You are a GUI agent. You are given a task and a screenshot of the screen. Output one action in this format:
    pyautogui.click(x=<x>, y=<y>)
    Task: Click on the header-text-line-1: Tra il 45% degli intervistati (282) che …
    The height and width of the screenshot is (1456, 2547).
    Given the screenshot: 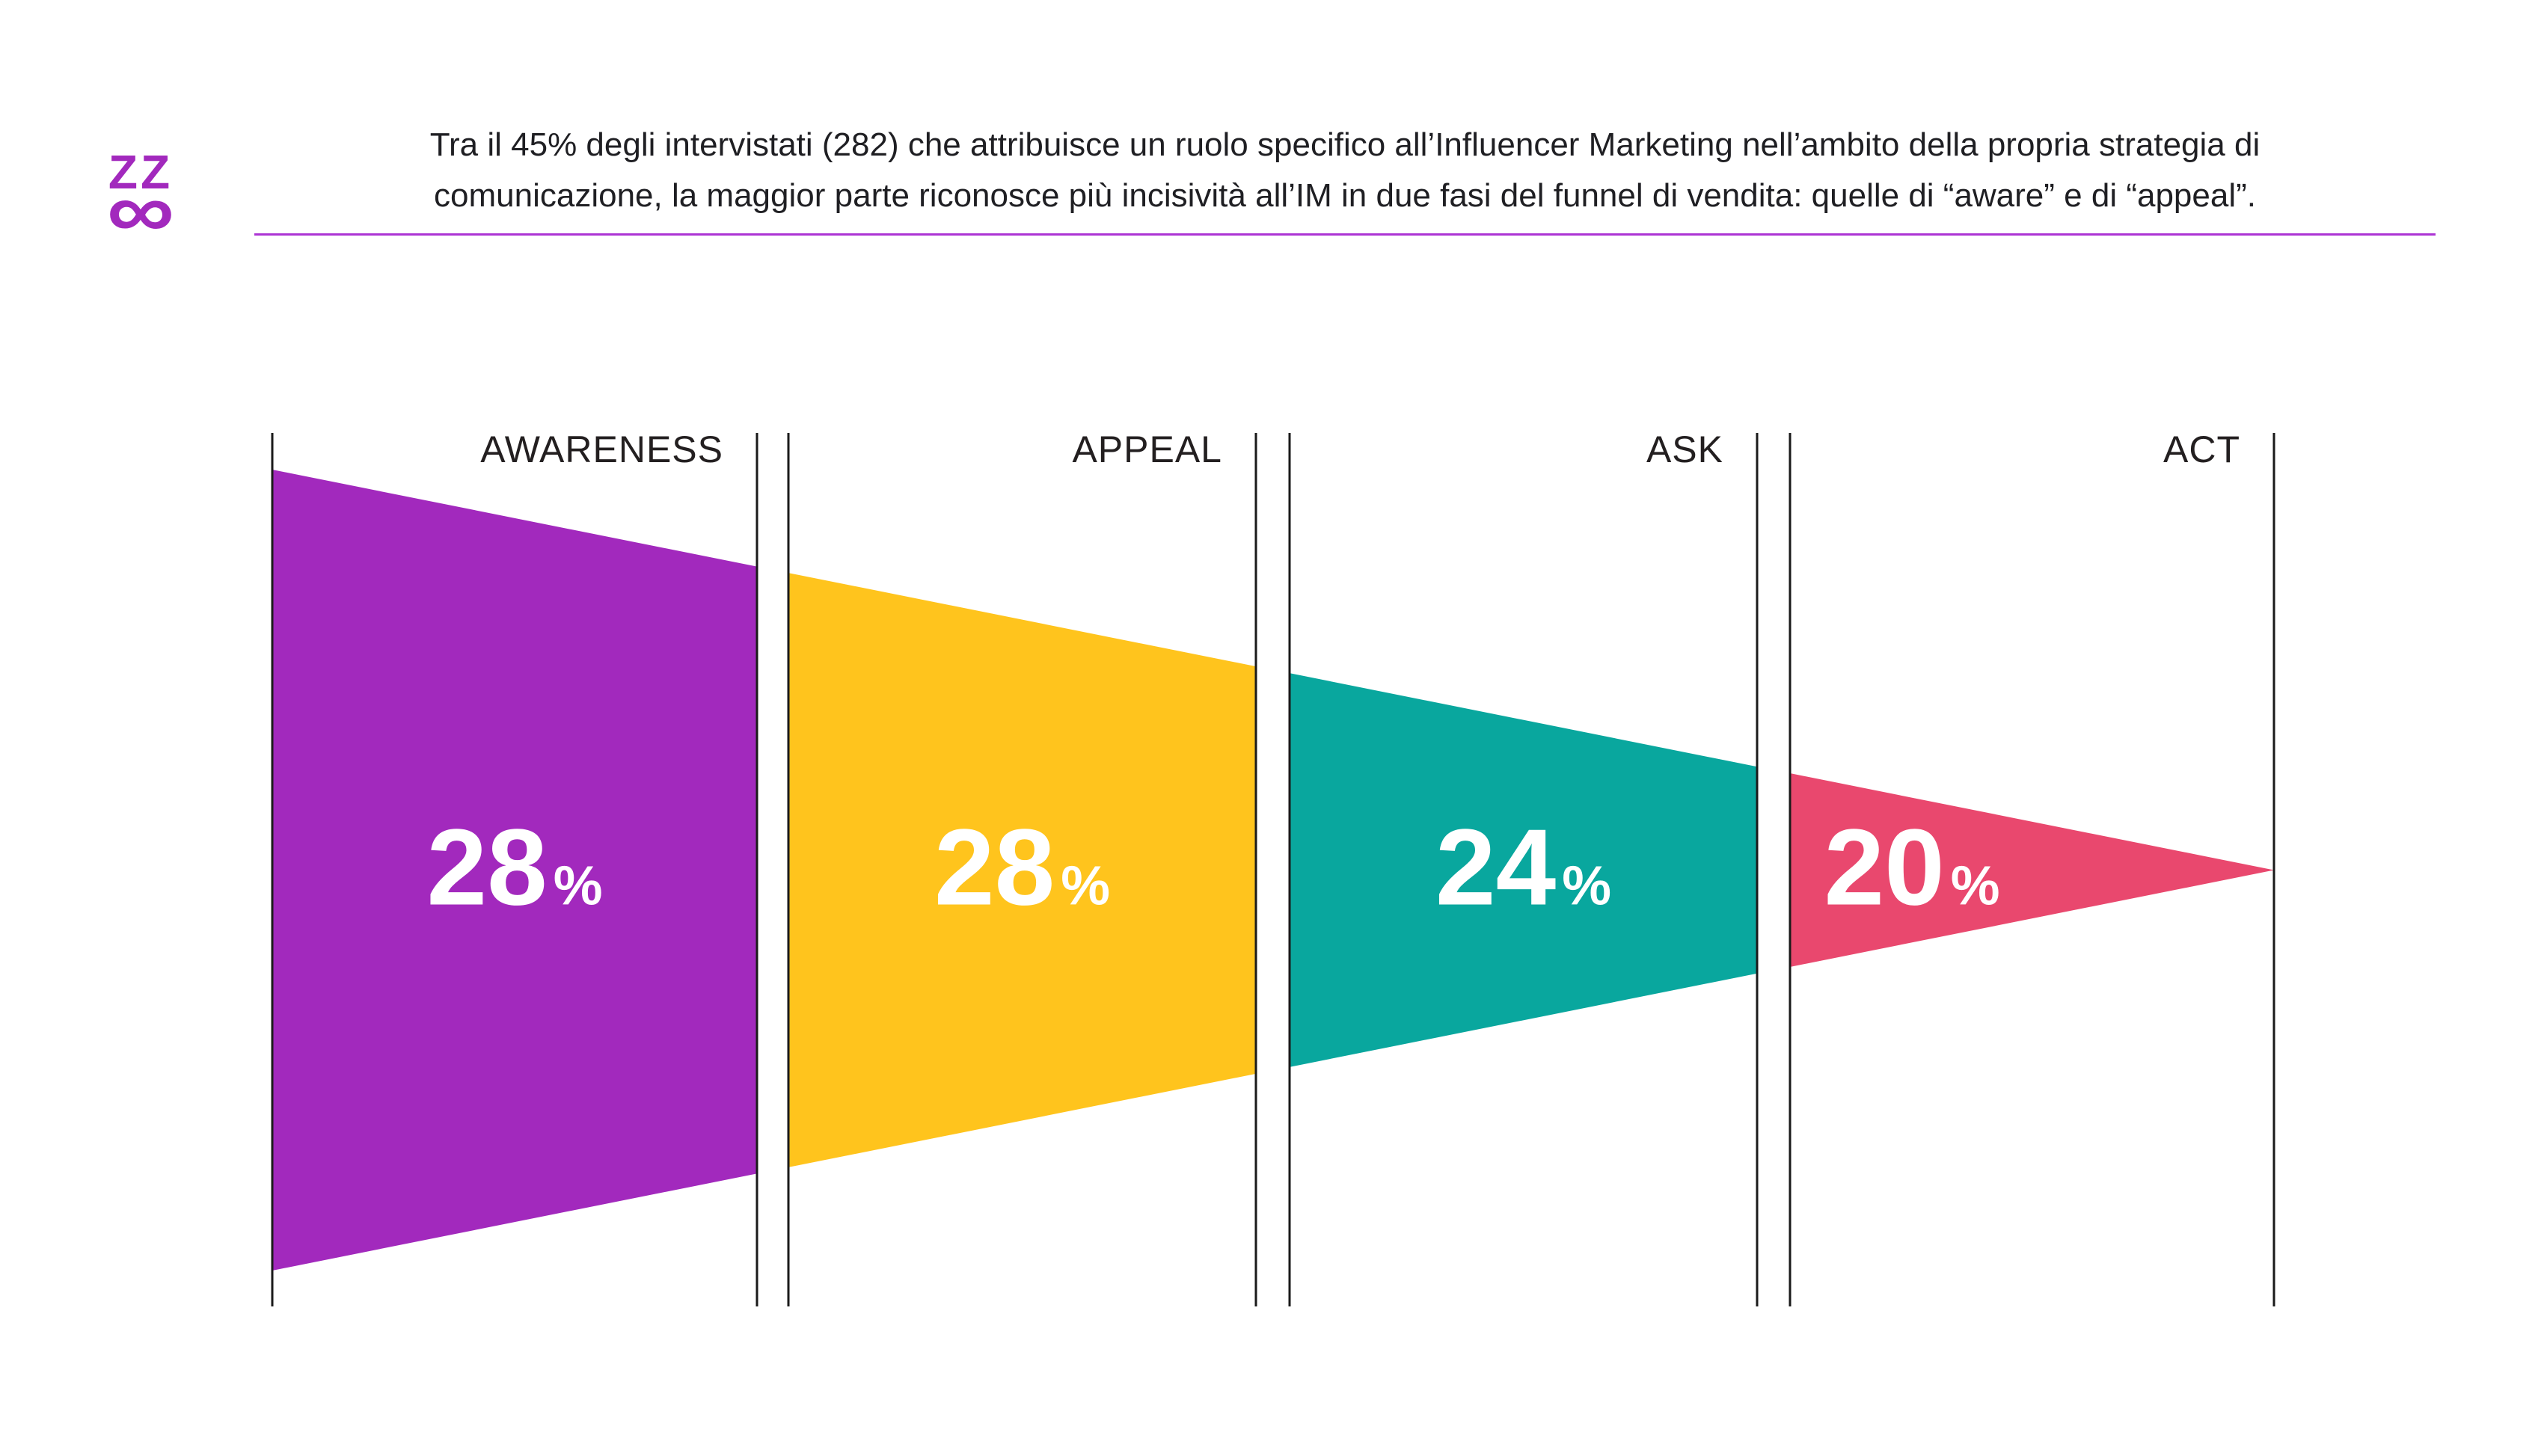 What is the action you would take?
    pyautogui.click(x=1345, y=144)
    